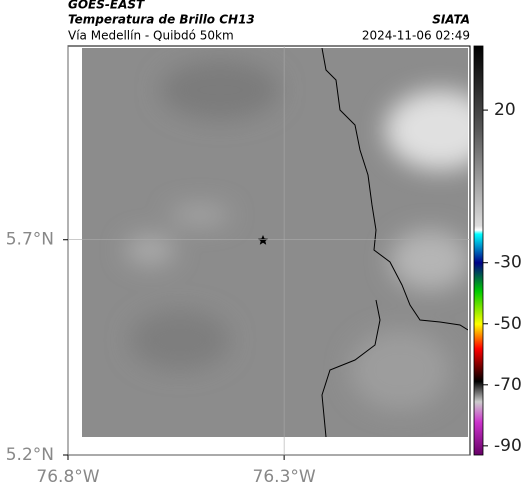 The width and height of the screenshot is (526, 491). What do you see at coordinates (508, 446) in the screenshot?
I see `colorbar-tick-label: -90` at bounding box center [508, 446].